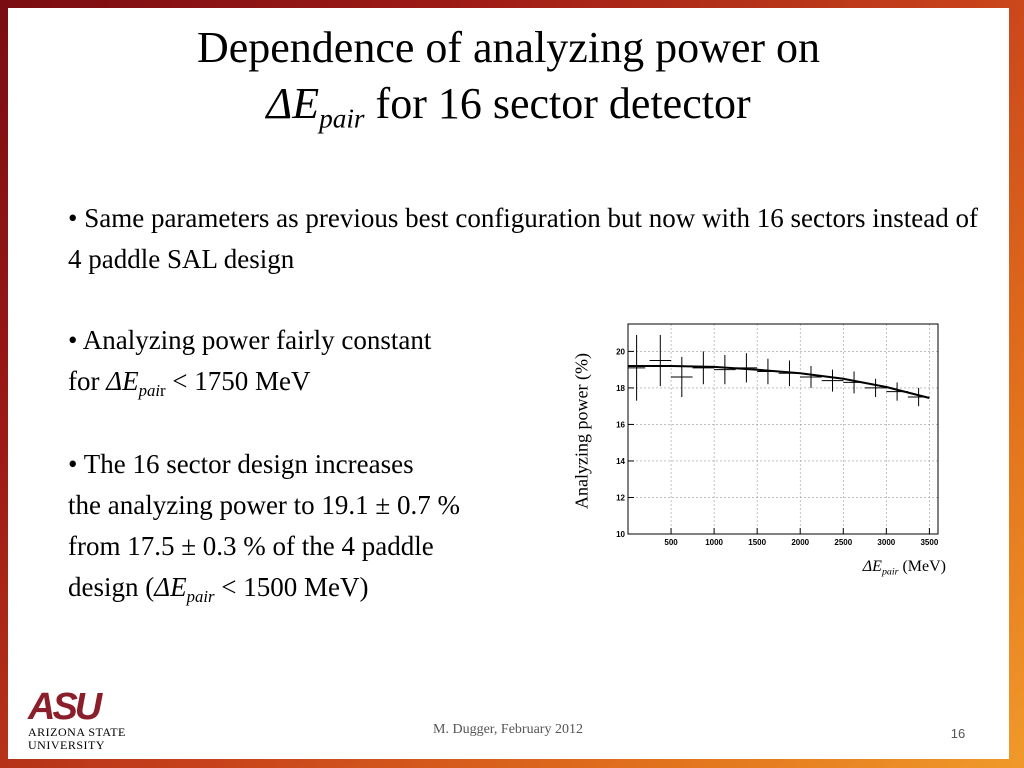 The image size is (1024, 768). Describe the element at coordinates (293, 103) in the screenshot. I see `title-symbol: ΔE` at that location.